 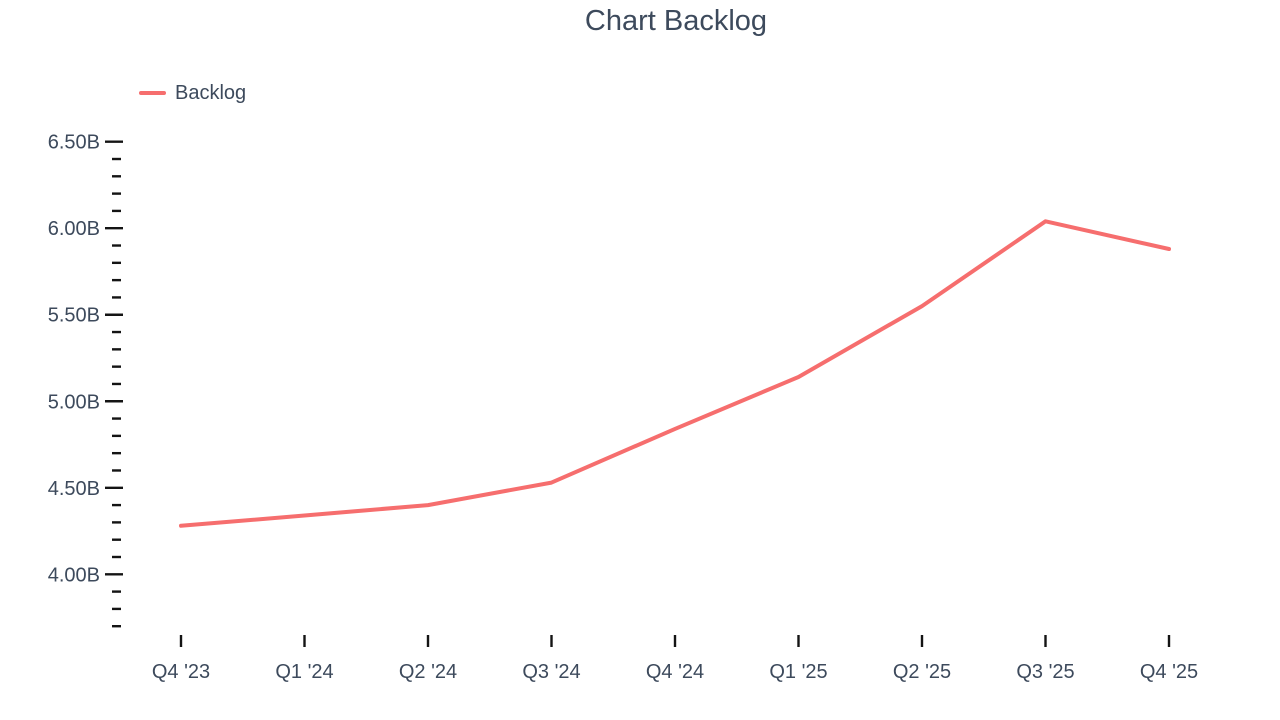 What do you see at coordinates (428, 672) in the screenshot?
I see `x-axis-tick-label: Q2 '24` at bounding box center [428, 672].